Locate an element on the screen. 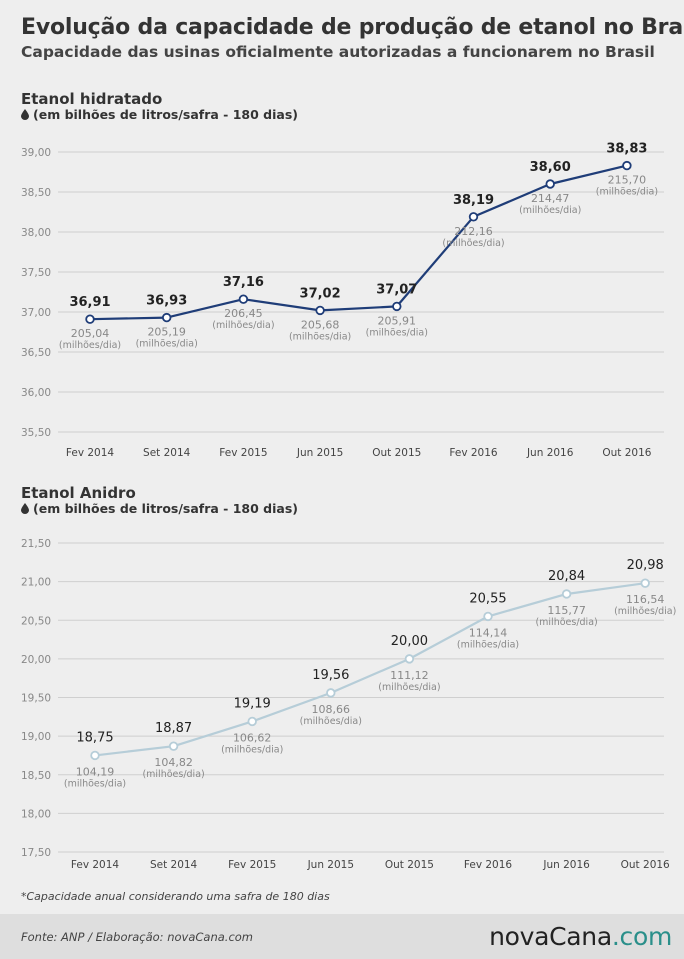 The width and height of the screenshot is (684, 959). y-tick-label: 18,50 is located at coordinates (36, 776).